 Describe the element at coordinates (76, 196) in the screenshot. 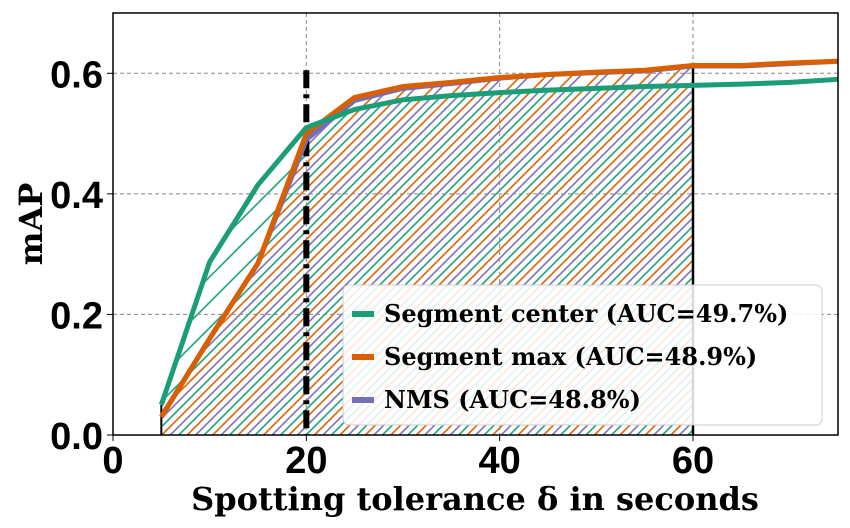

I see `y-tick-label: 0.4` at that location.